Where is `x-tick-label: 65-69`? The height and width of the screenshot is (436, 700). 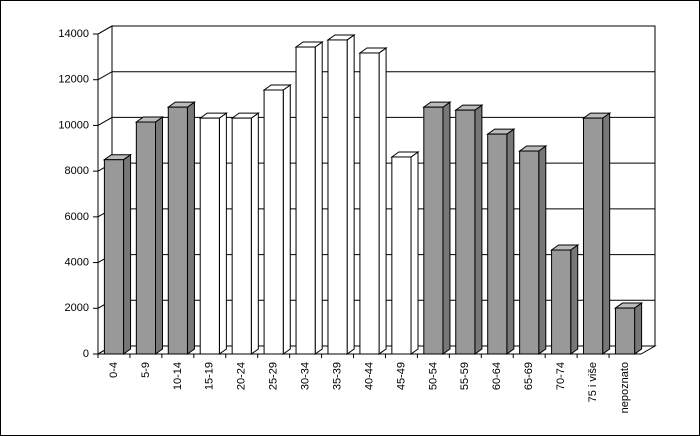 x-tick-label: 65-69 is located at coordinates (529, 376).